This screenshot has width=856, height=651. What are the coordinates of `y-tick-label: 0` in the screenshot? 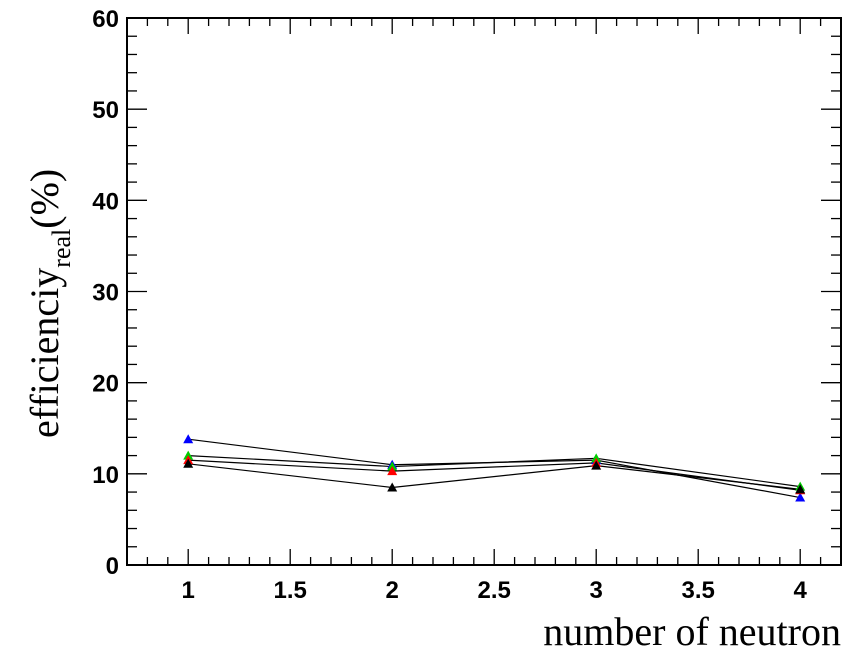 It's located at (112, 566).